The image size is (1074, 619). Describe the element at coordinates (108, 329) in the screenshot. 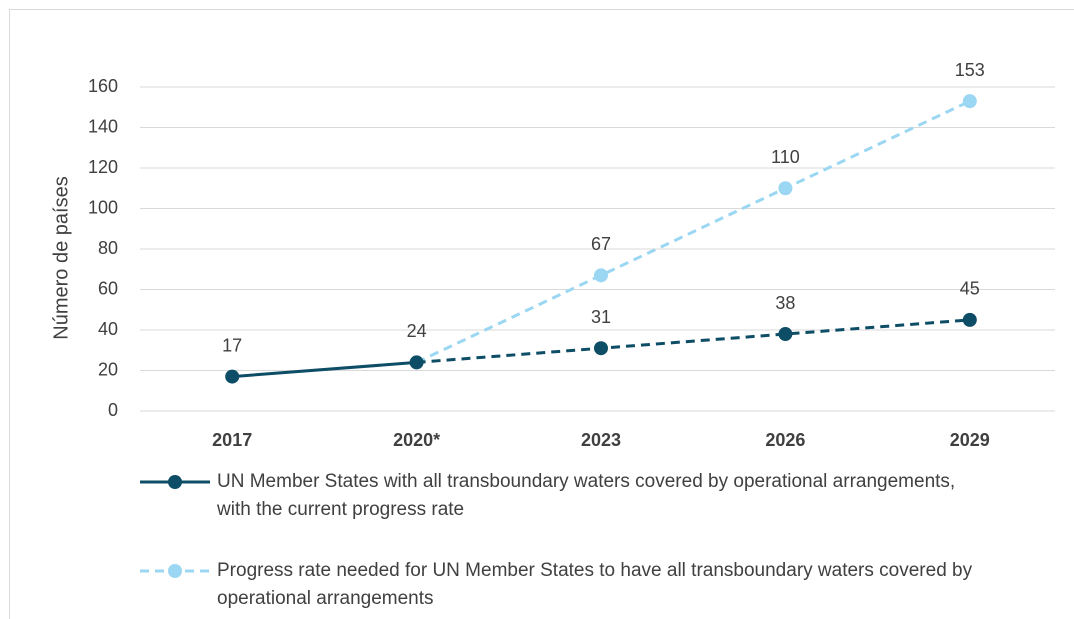

I see `y-tick-label: 40` at that location.